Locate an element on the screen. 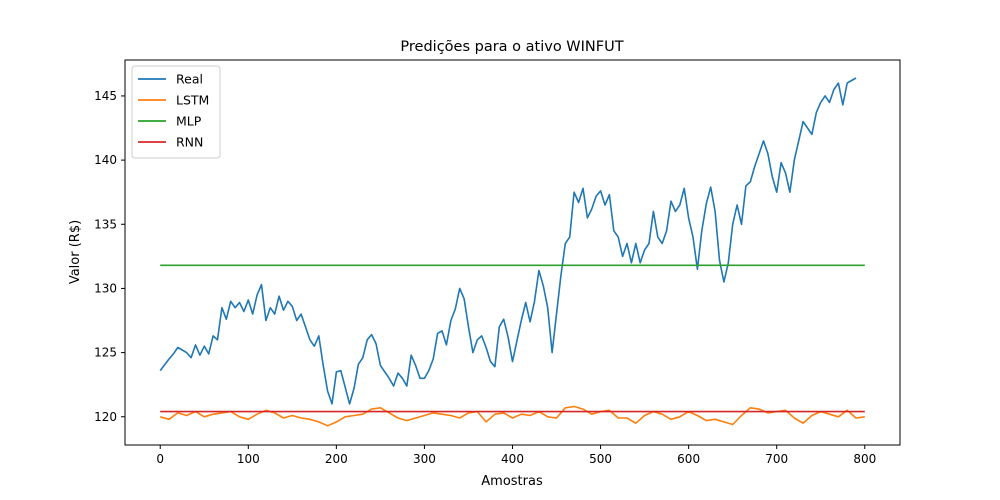 The image size is (1000, 500). legend-box is located at coordinates (176, 112).